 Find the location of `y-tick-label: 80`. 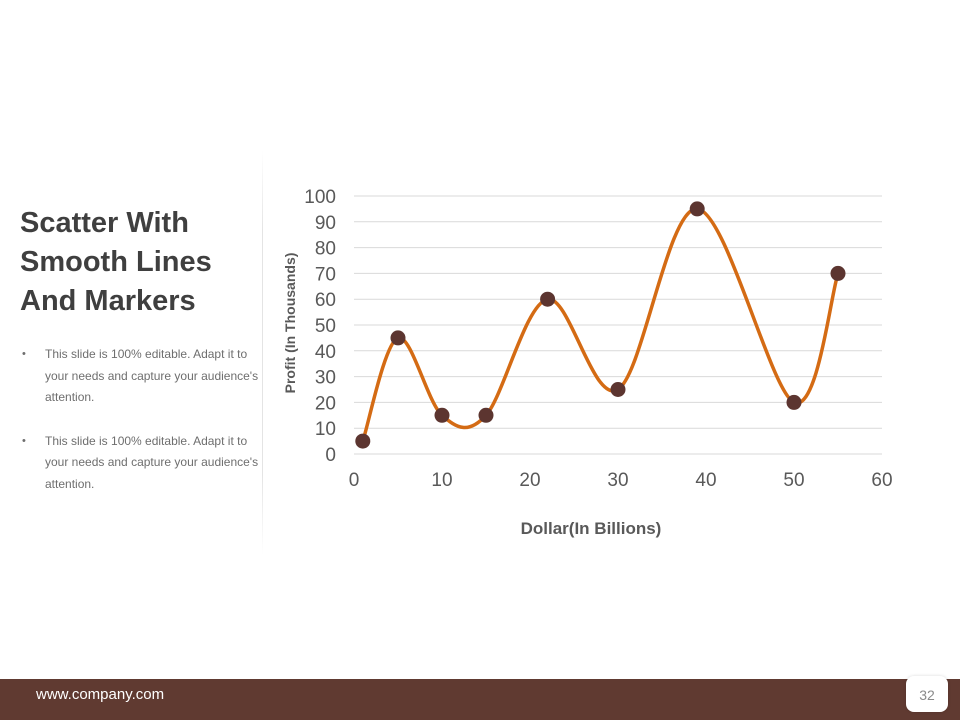

y-tick-label: 80 is located at coordinates (325, 249).